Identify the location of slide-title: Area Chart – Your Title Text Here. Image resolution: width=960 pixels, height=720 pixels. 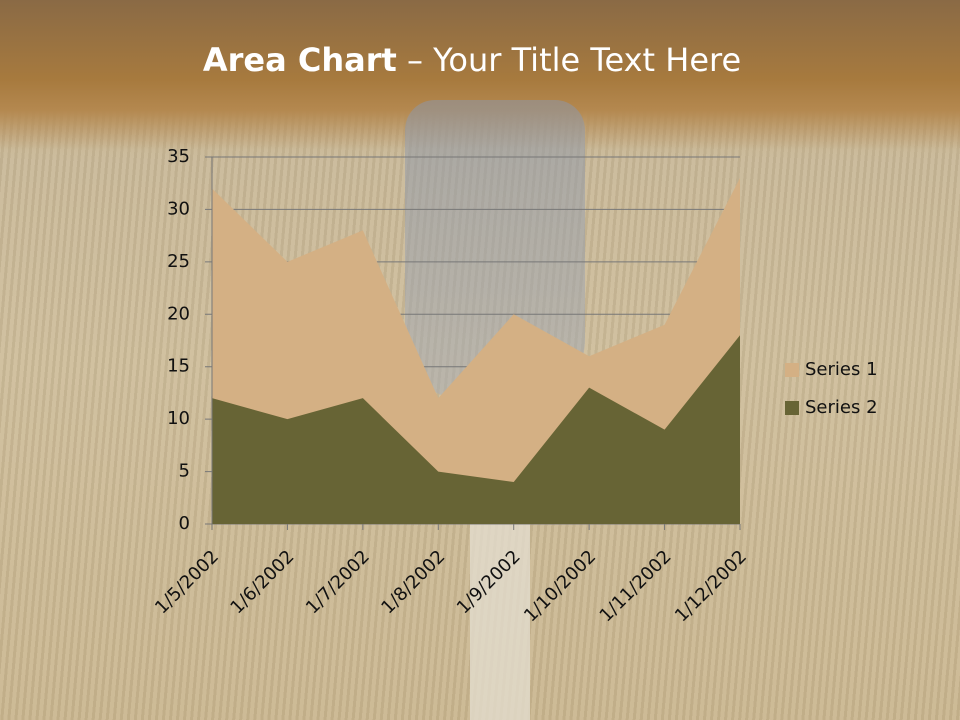
(472, 60).